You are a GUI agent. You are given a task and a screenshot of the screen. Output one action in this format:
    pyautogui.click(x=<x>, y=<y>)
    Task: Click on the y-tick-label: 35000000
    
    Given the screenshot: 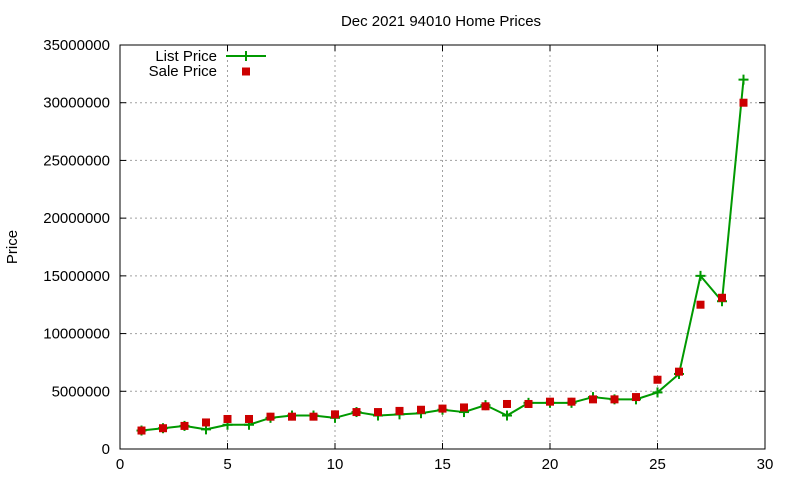 What is the action you would take?
    pyautogui.click(x=76, y=45)
    